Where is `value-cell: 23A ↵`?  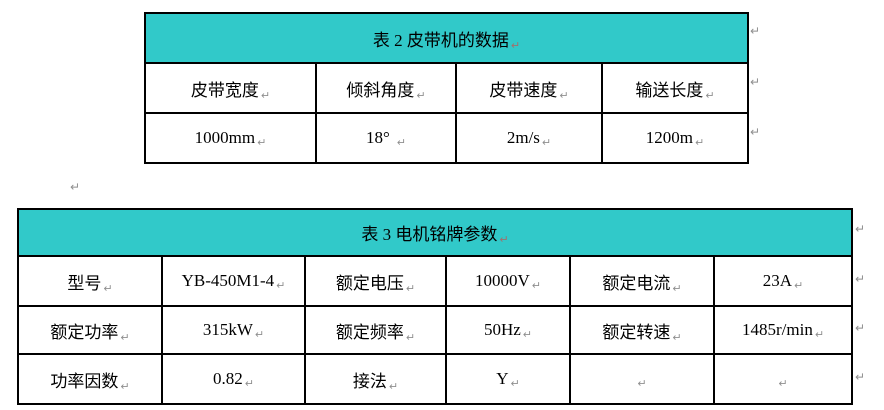 value-cell: 23A ↵ is located at coordinates (783, 281).